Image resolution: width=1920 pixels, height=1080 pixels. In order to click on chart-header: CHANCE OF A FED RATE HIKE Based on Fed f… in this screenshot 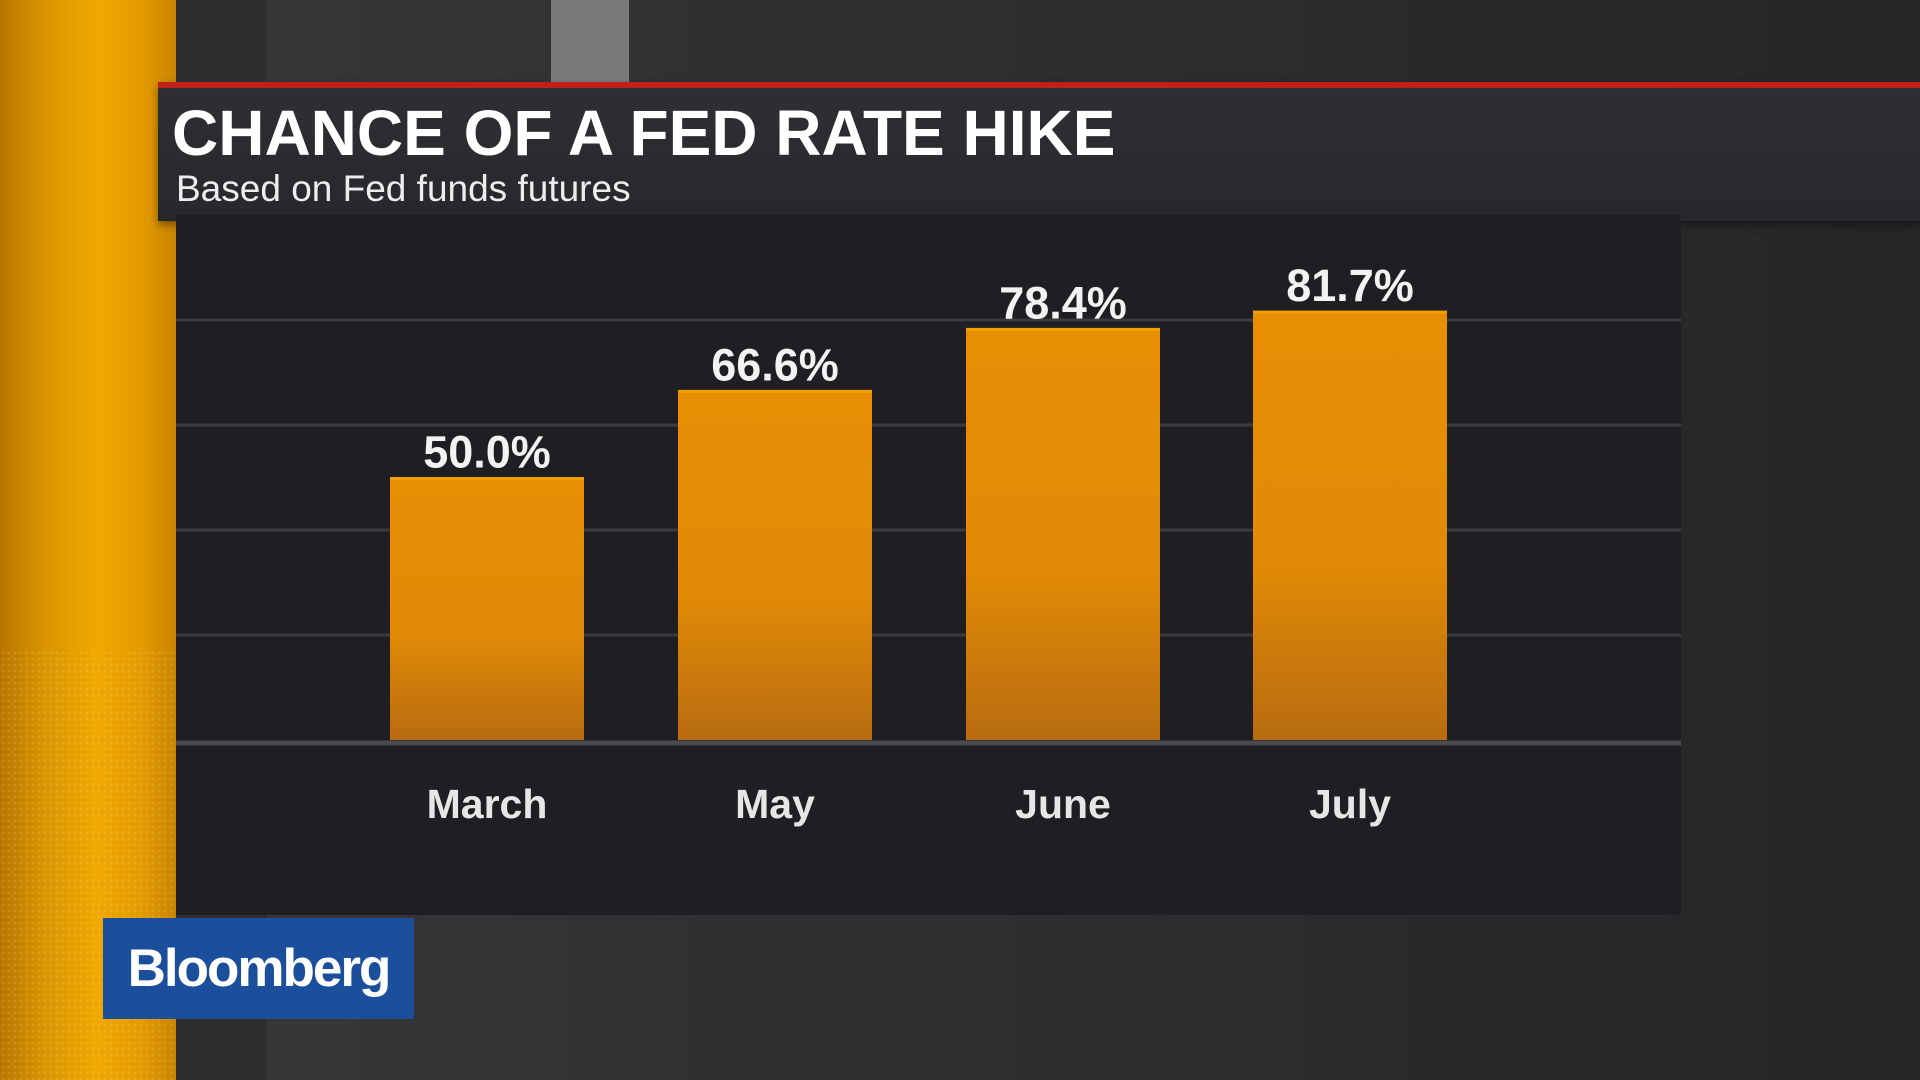, I will do `click(1039, 151)`.